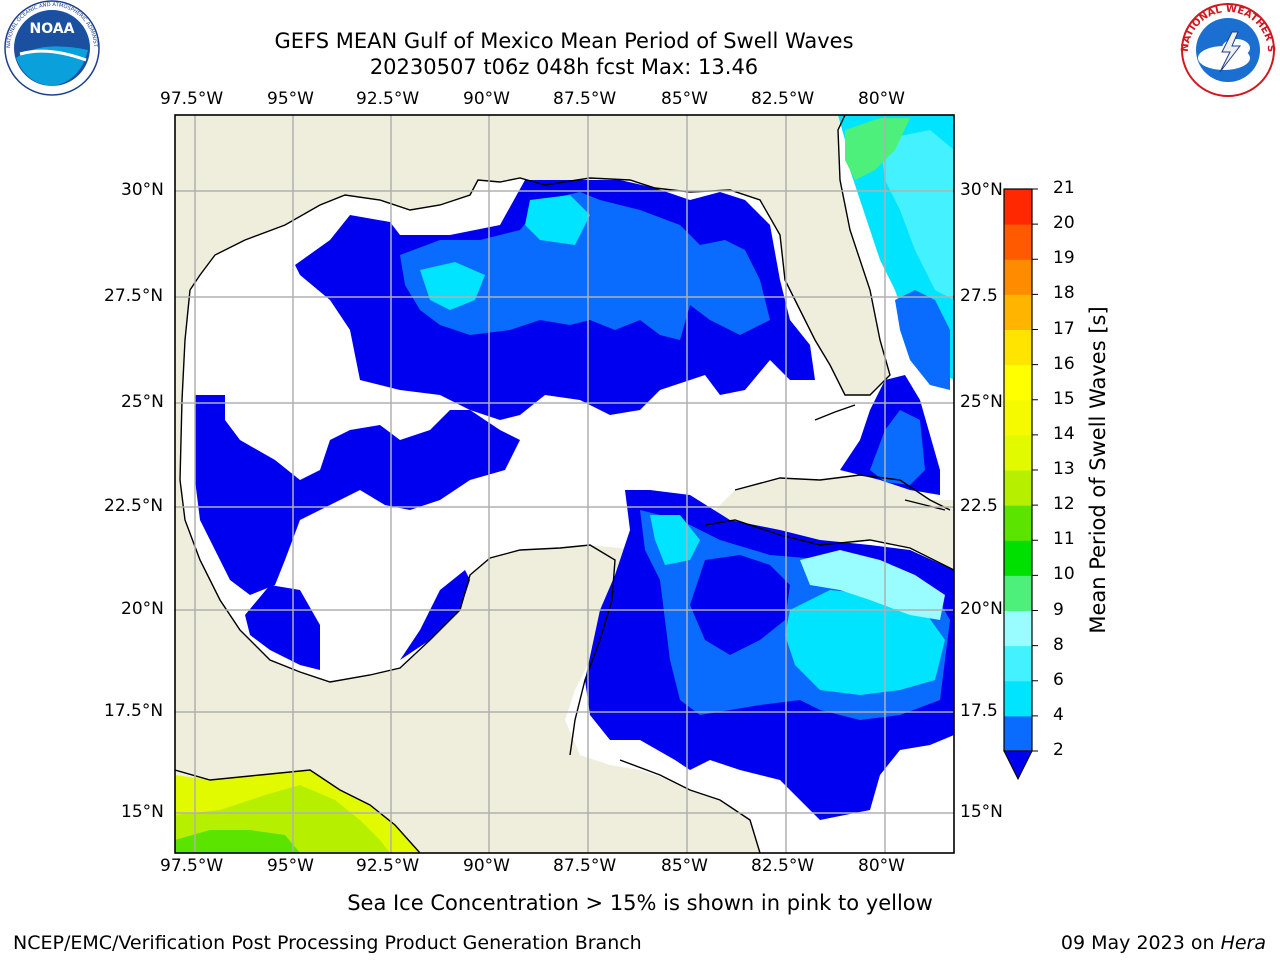 The height and width of the screenshot is (960, 1280). I want to click on lon-label-top-4: 87.5°W, so click(585, 99).